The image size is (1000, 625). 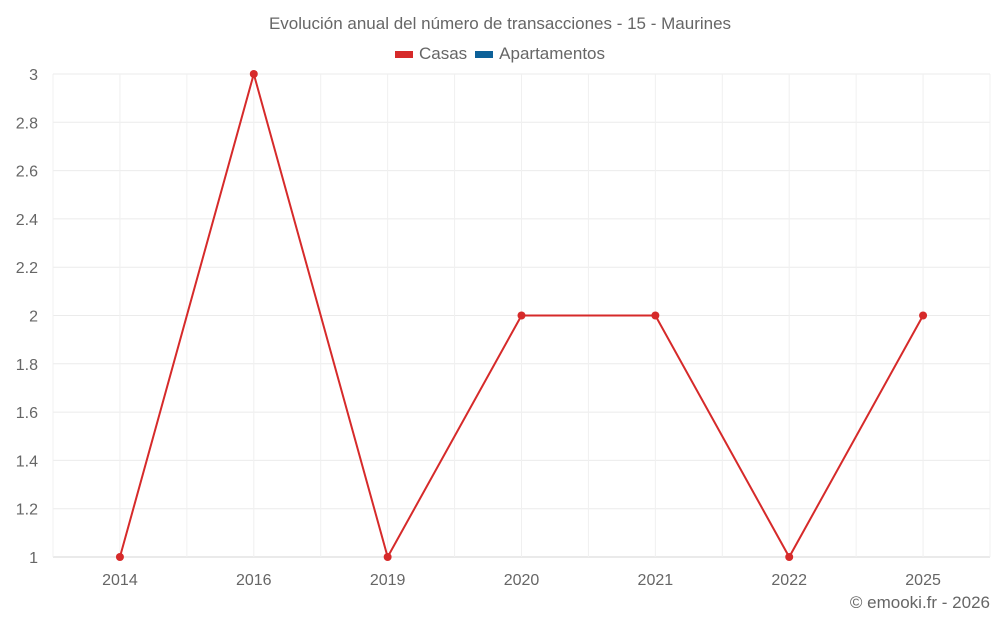 I want to click on y-tick-label: 1.4, so click(x=27, y=461).